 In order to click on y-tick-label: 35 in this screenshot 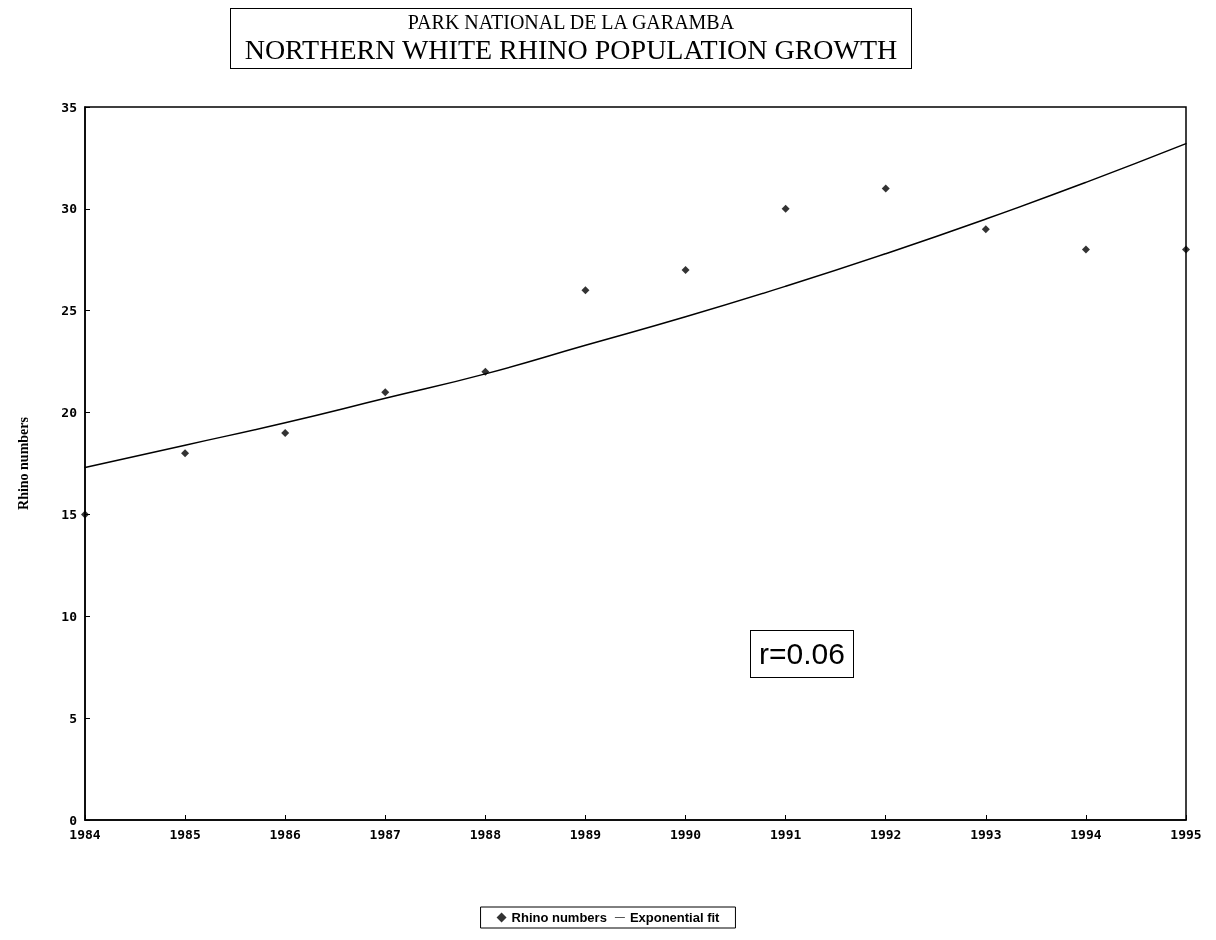, I will do `click(69, 107)`.